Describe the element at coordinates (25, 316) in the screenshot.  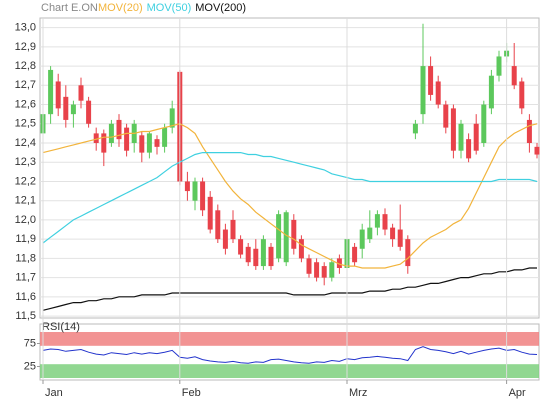
I see `y-tick-label: 11,5` at that location.